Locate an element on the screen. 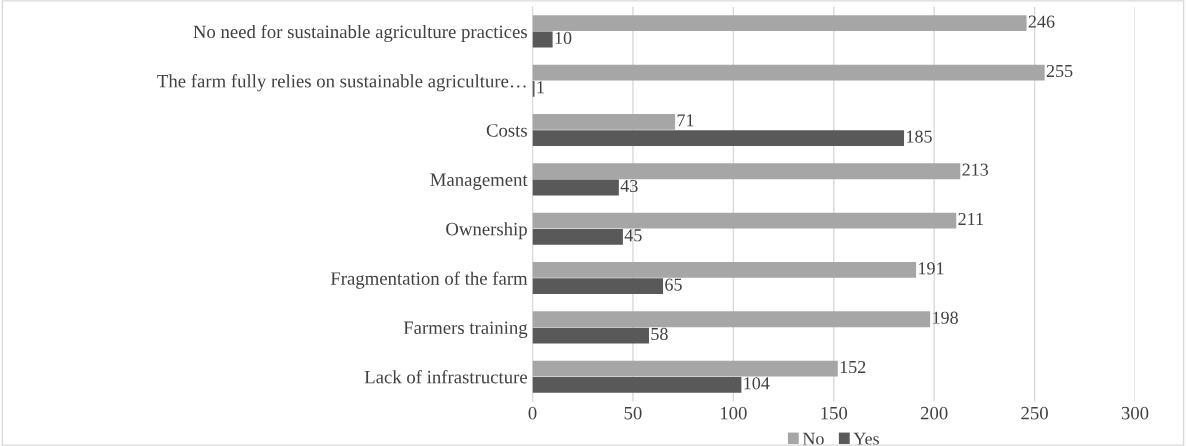  data-label: 211 is located at coordinates (970, 218).